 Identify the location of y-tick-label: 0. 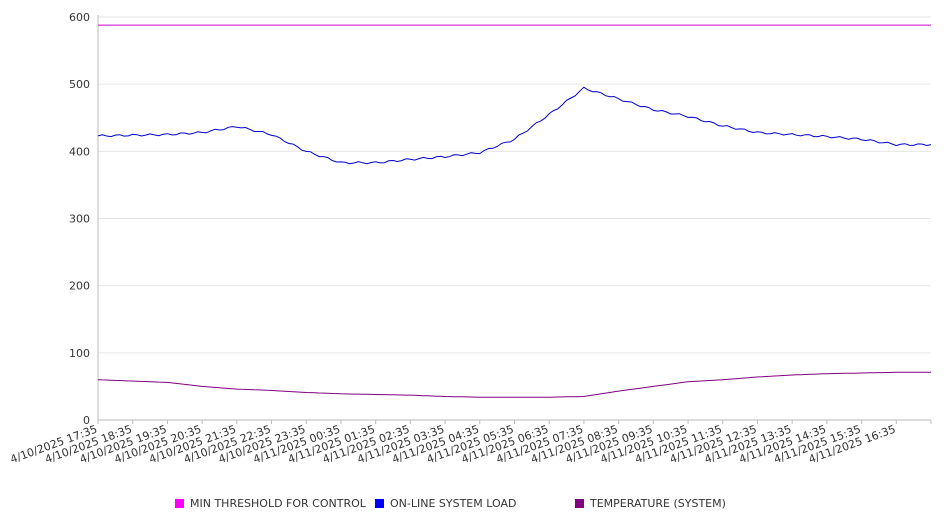
(86, 420).